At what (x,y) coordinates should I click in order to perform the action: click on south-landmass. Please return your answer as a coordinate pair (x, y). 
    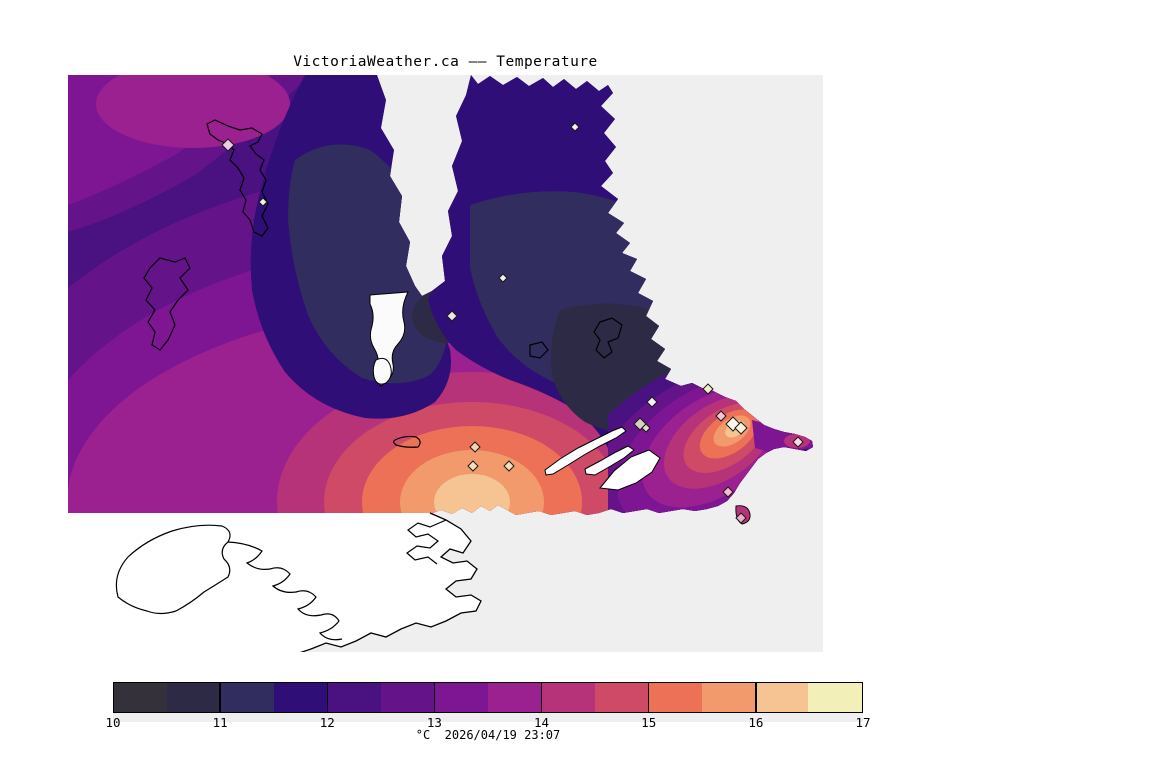
    Looking at the image, I should click on (274, 582).